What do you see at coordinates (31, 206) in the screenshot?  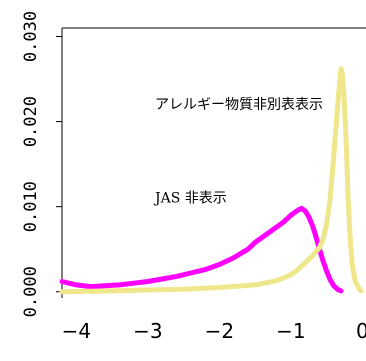 I see `y-tick-label: 0.010` at bounding box center [31, 206].